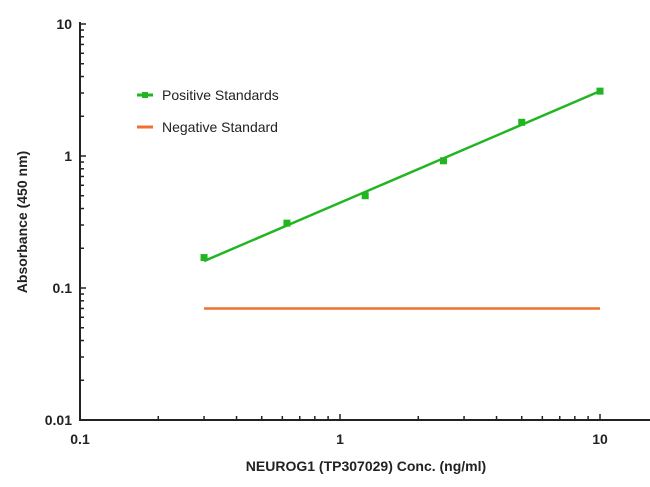 The width and height of the screenshot is (650, 487). Describe the element at coordinates (68, 156) in the screenshot. I see `y-tick-label-1: 1` at that location.